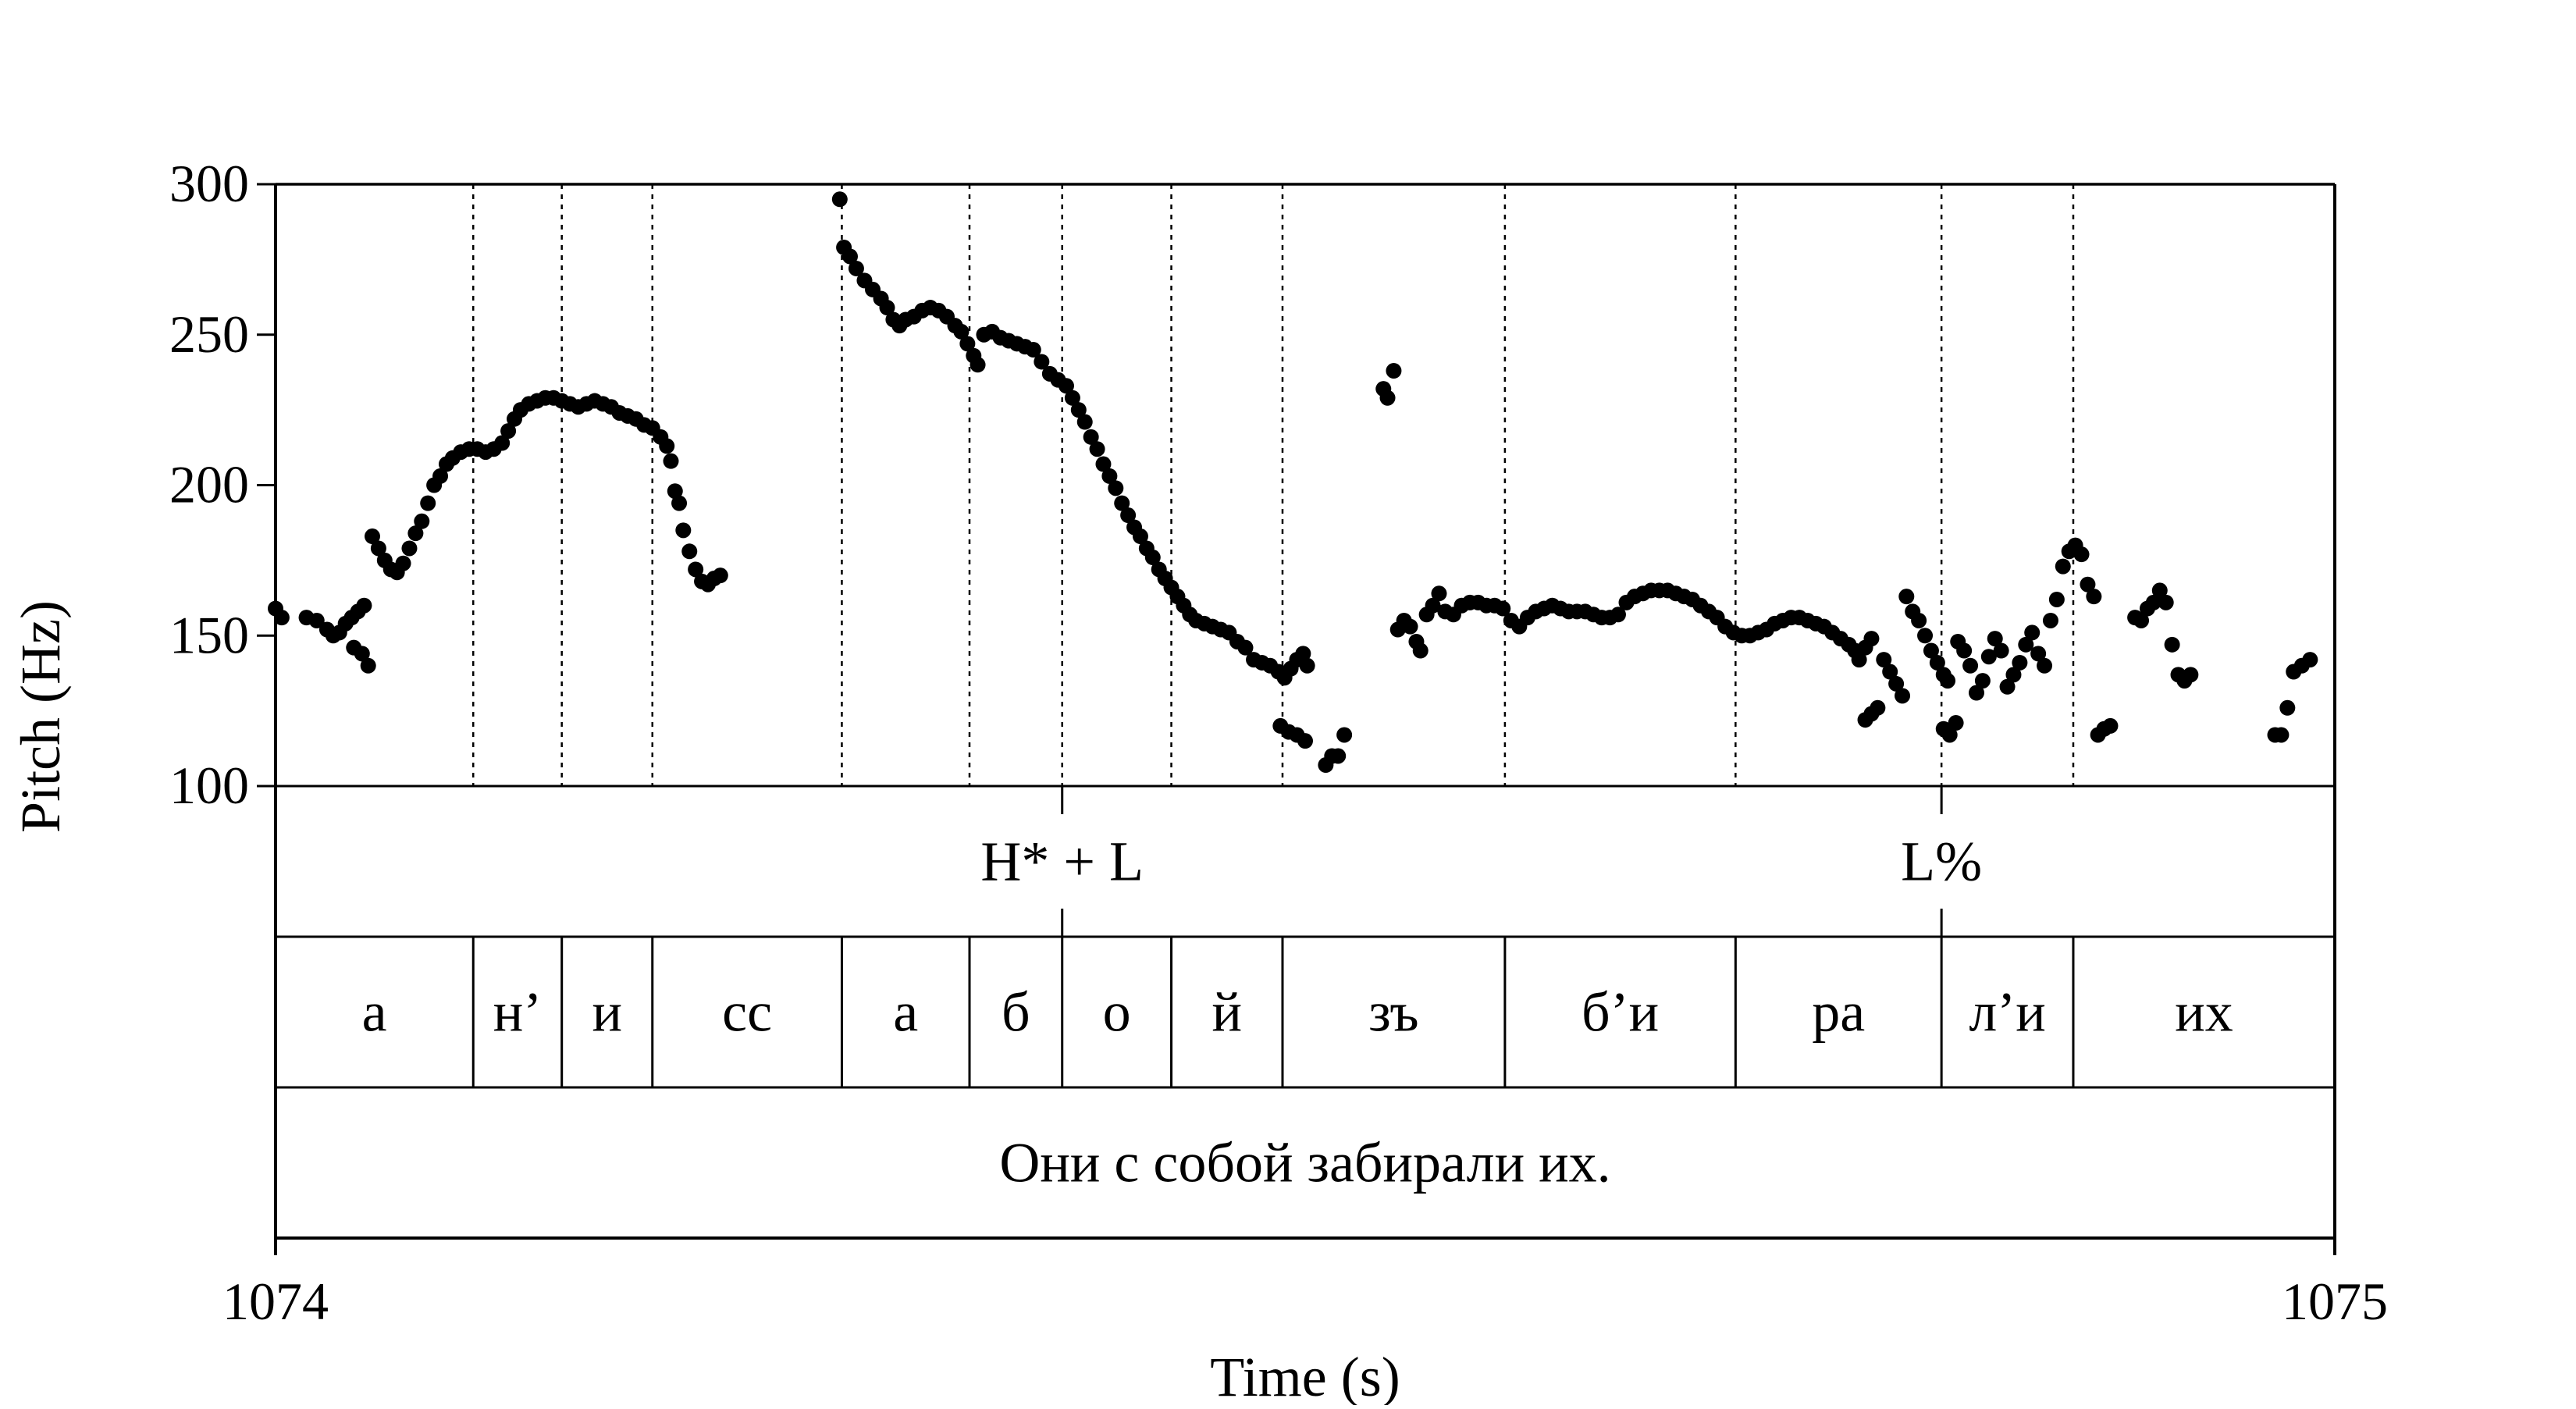 The image size is (2576, 1409). What do you see at coordinates (905, 1012) in the screenshot?
I see `segment-label: а` at bounding box center [905, 1012].